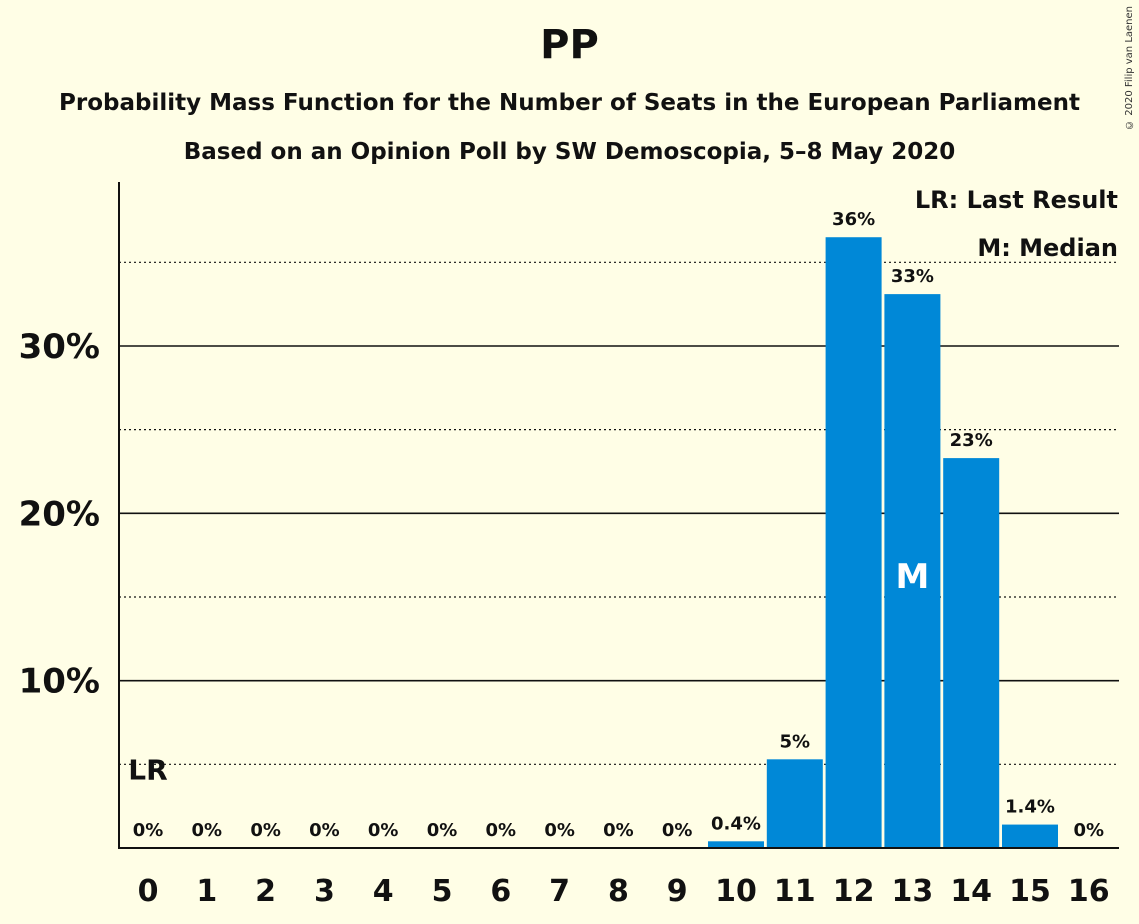 Image resolution: width=1139 pixels, height=924 pixels. I want to click on x-tick-label: 13, so click(913, 891).